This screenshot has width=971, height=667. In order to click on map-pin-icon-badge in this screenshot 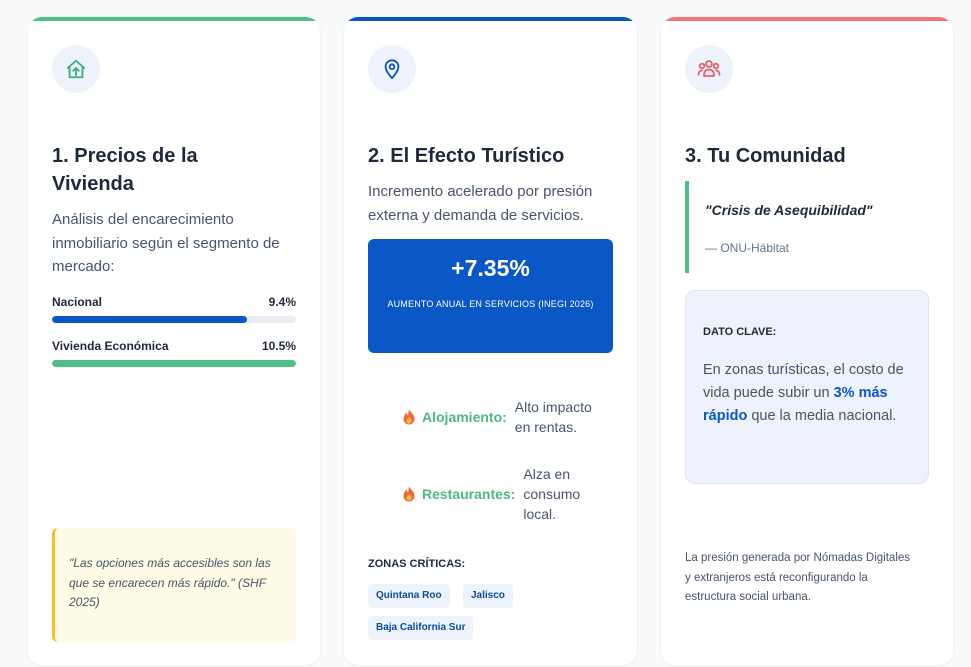, I will do `click(392, 69)`.